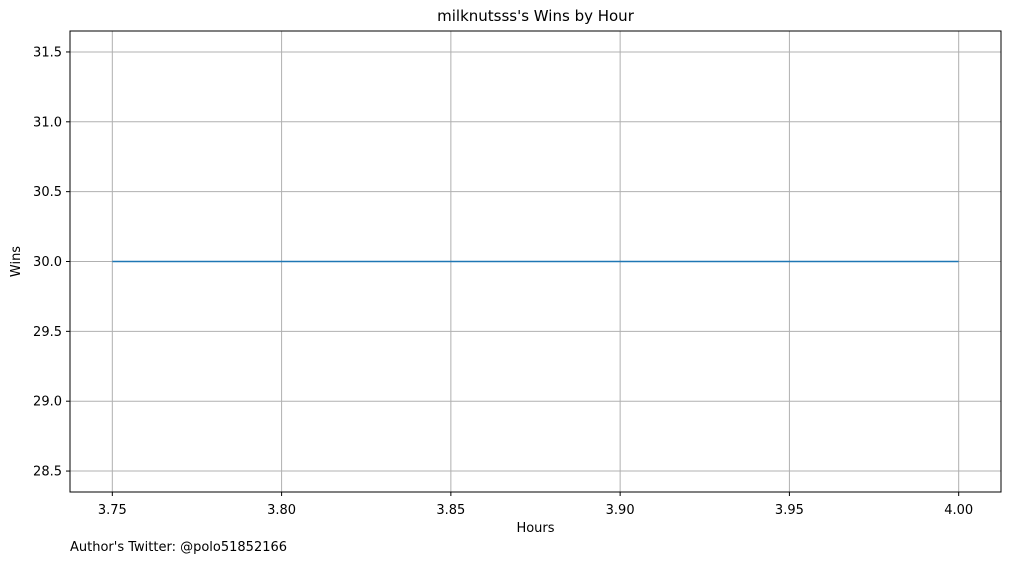 This screenshot has width=1010, height=566. Describe the element at coordinates (958, 510) in the screenshot. I see `x-tick-label: 4.00` at that location.